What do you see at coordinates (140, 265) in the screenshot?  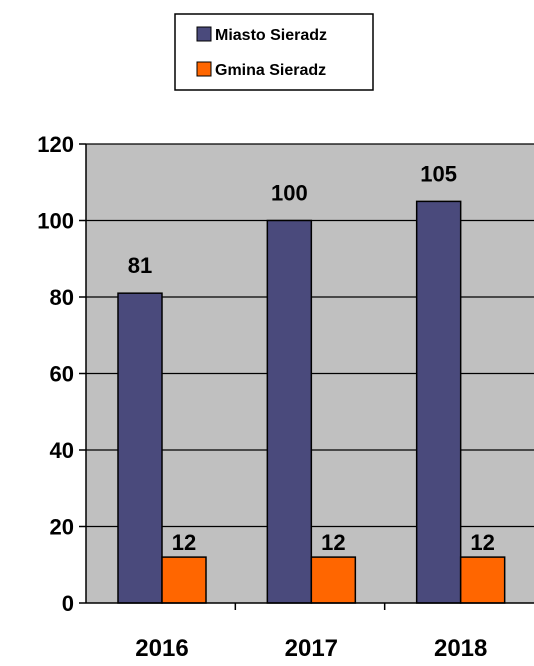 I see `data-label: 81` at bounding box center [140, 265].